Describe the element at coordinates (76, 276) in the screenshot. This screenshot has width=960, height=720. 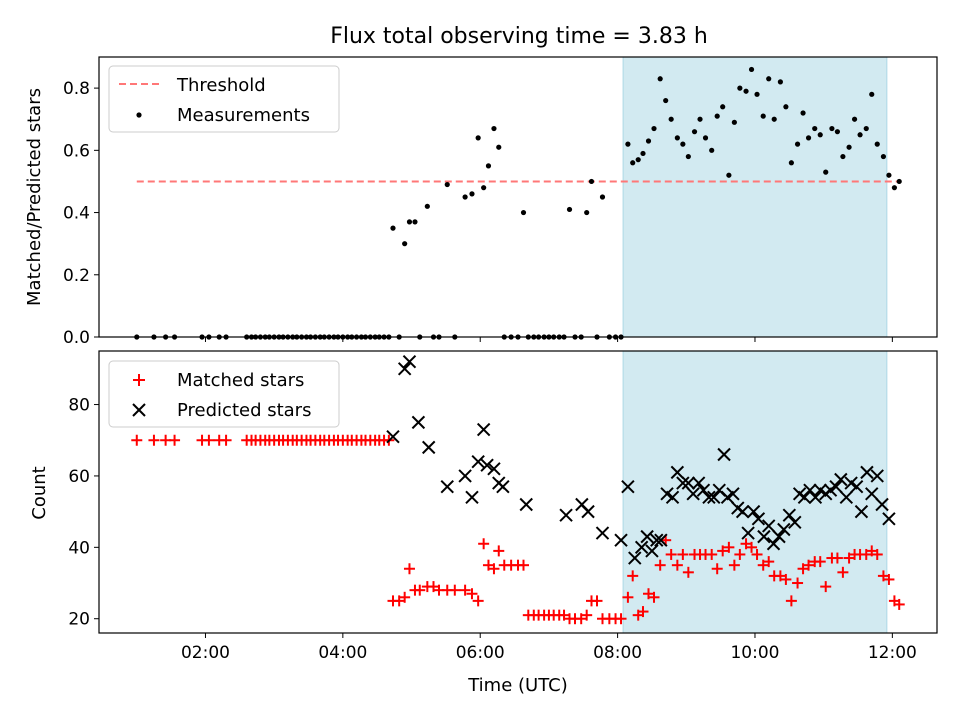
I see `top-y-tick-label: 0.2` at that location.